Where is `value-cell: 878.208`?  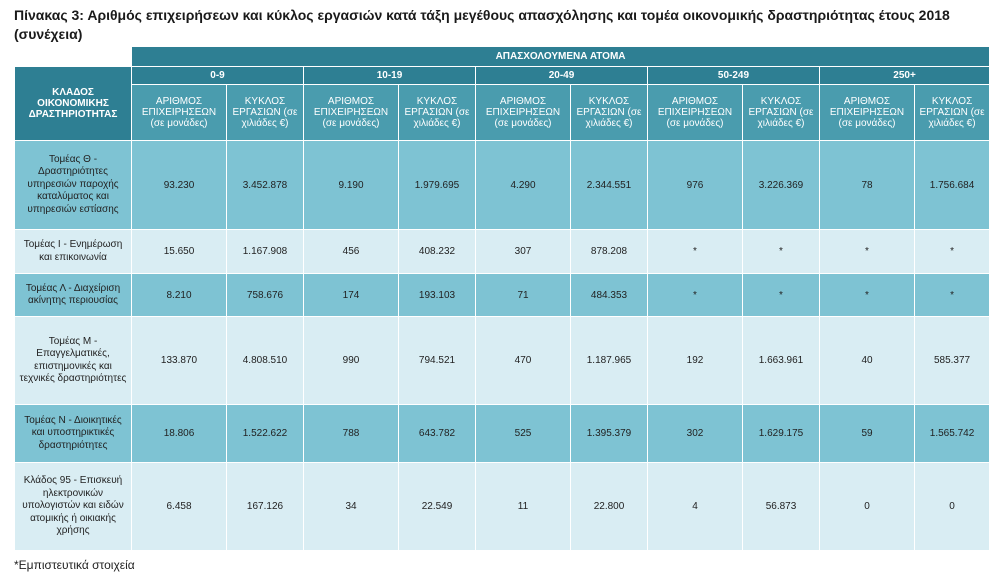 value-cell: 878.208 is located at coordinates (609, 251).